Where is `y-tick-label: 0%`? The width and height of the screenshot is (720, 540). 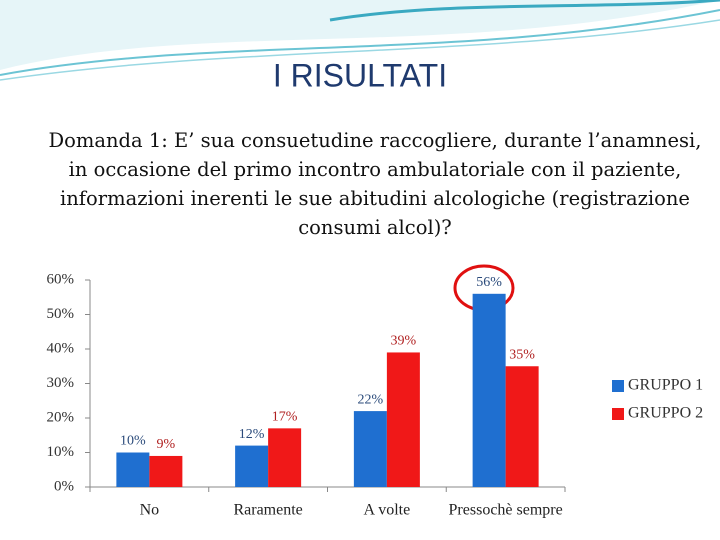
y-tick-label: 0% is located at coordinates (64, 486).